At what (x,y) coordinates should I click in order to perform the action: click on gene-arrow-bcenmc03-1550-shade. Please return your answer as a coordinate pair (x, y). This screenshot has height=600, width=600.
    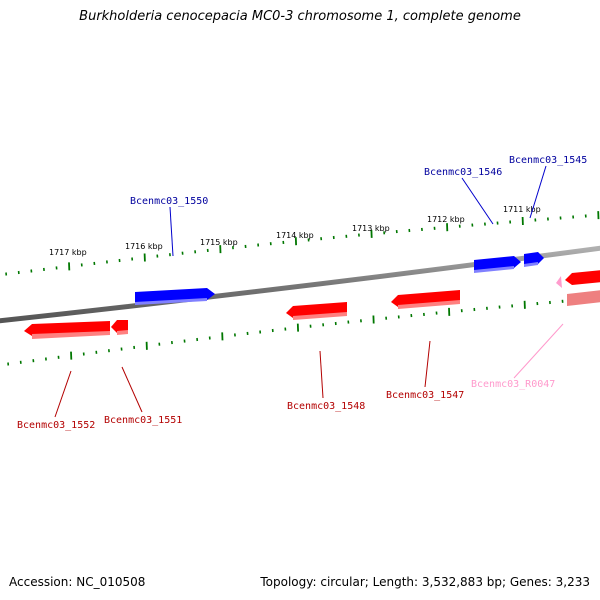
    Looking at the image, I should click on (171, 301).